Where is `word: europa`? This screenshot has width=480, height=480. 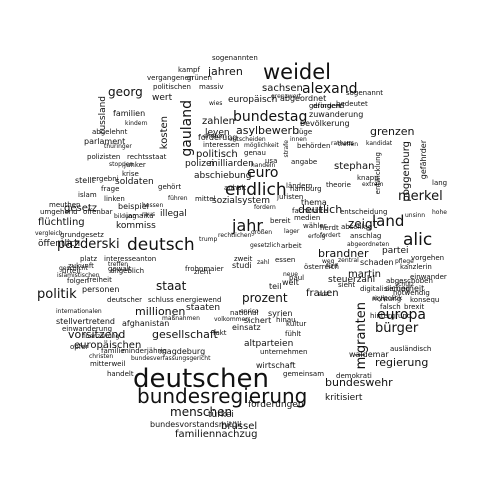 word: europa is located at coordinates (401, 315).